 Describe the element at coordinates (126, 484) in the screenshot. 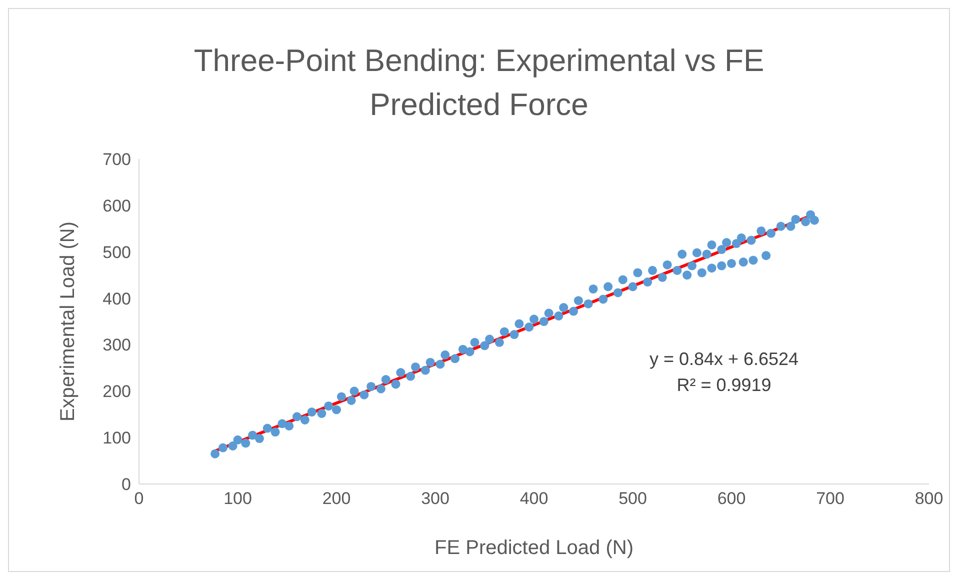

I see `y-tick-label: 0` at that location.